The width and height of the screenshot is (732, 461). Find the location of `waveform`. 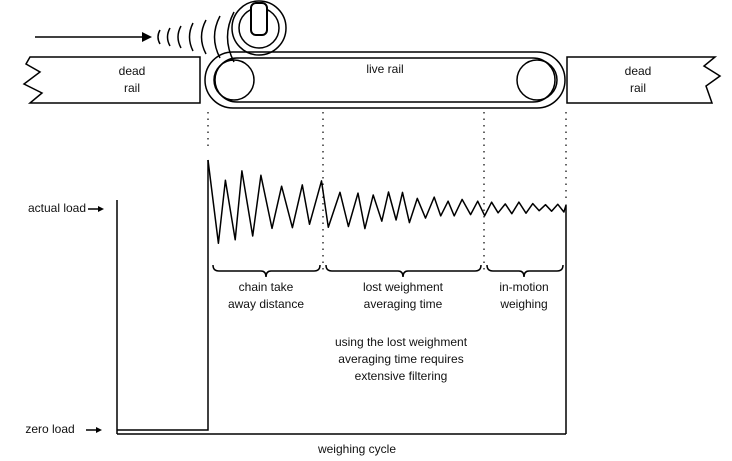

waveform is located at coordinates (387, 202).